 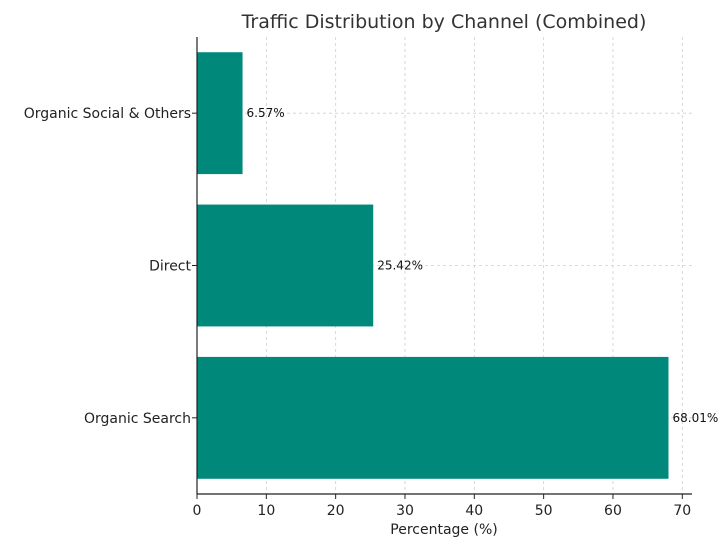 I want to click on data-label: 6.57%, so click(x=266, y=113).